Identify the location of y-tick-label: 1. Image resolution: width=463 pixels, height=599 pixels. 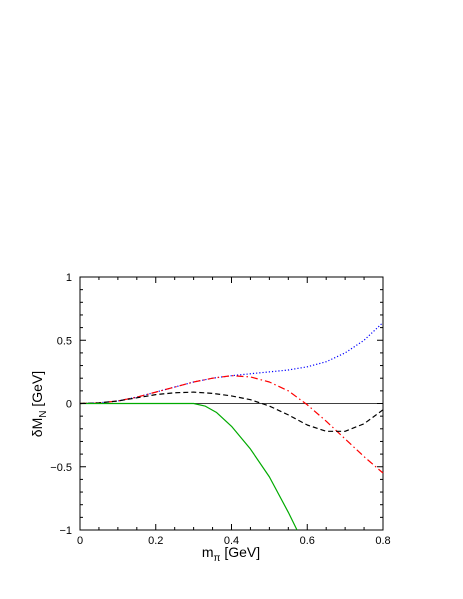
(69, 278).